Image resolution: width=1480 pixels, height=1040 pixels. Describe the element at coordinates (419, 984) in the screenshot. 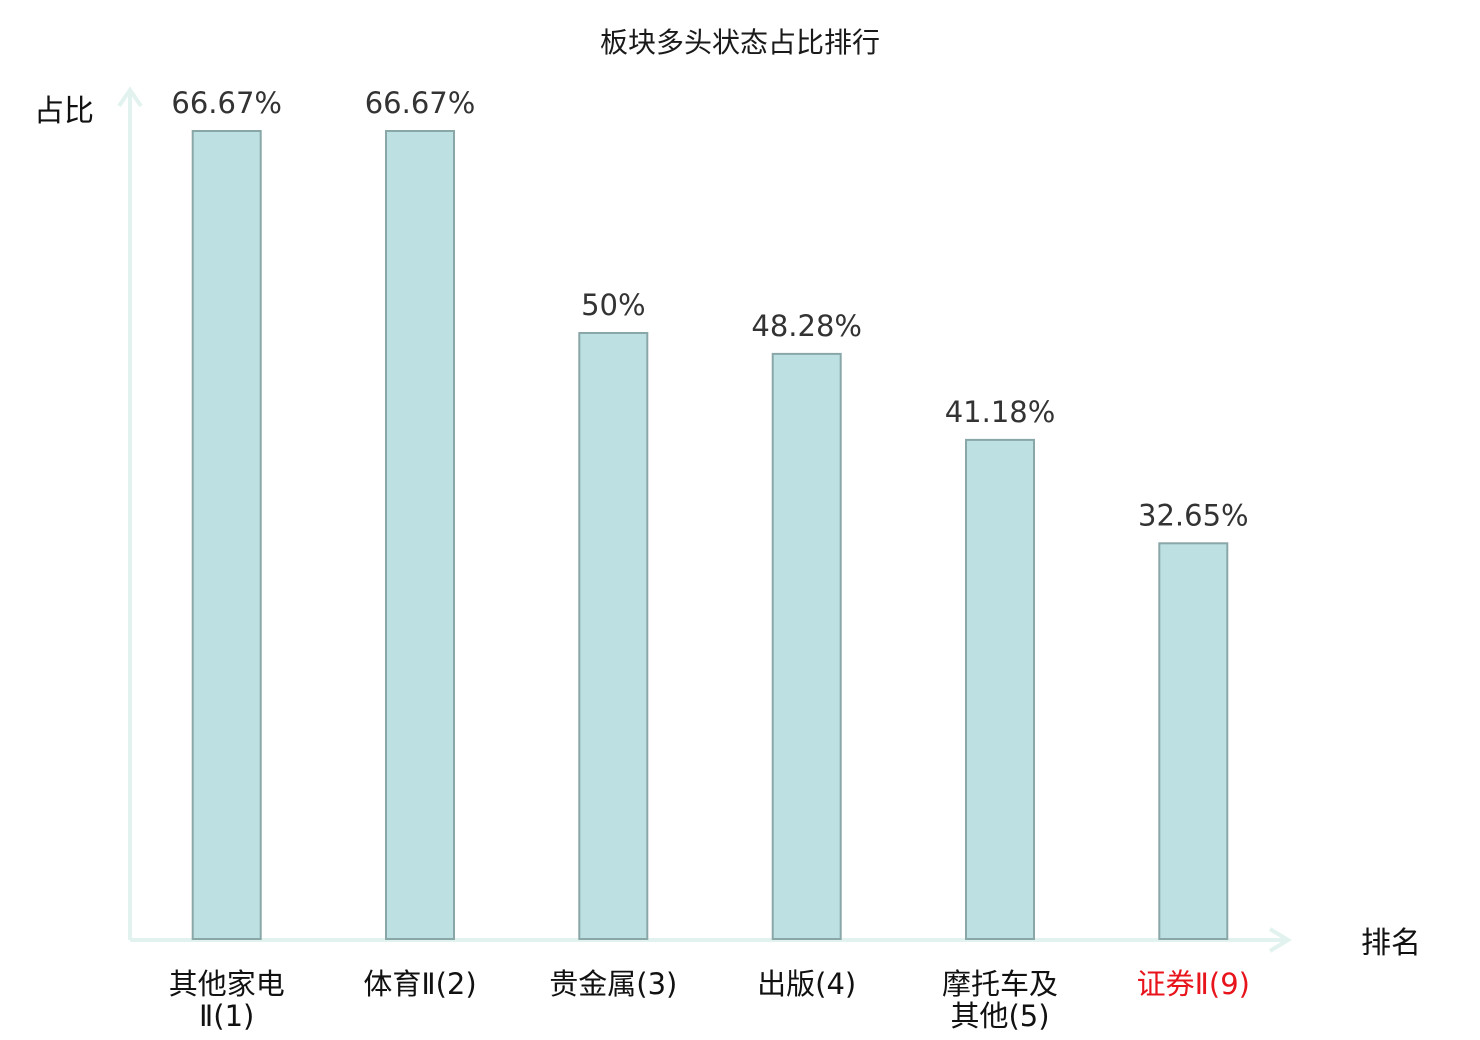

I see `category-label-2: 体育Ⅱ(2)` at that location.